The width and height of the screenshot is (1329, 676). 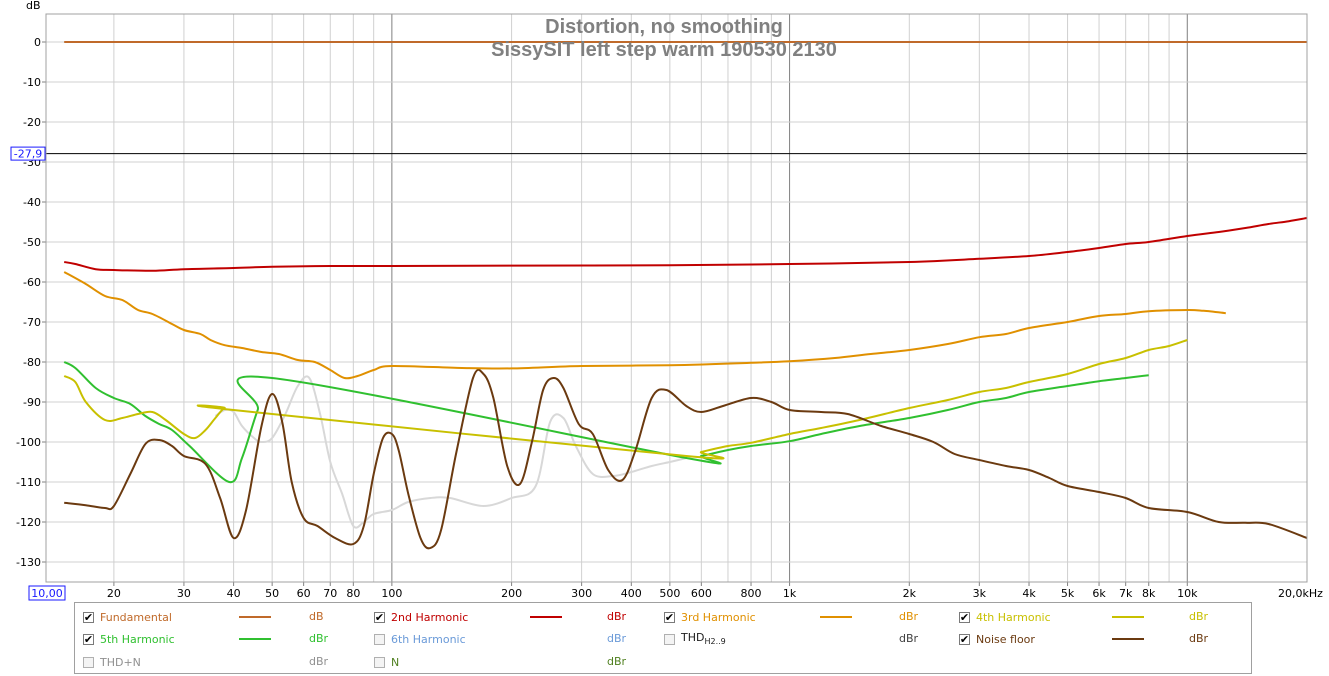 What do you see at coordinates (32, 202) in the screenshot?
I see `y-tick-label: -40` at bounding box center [32, 202].